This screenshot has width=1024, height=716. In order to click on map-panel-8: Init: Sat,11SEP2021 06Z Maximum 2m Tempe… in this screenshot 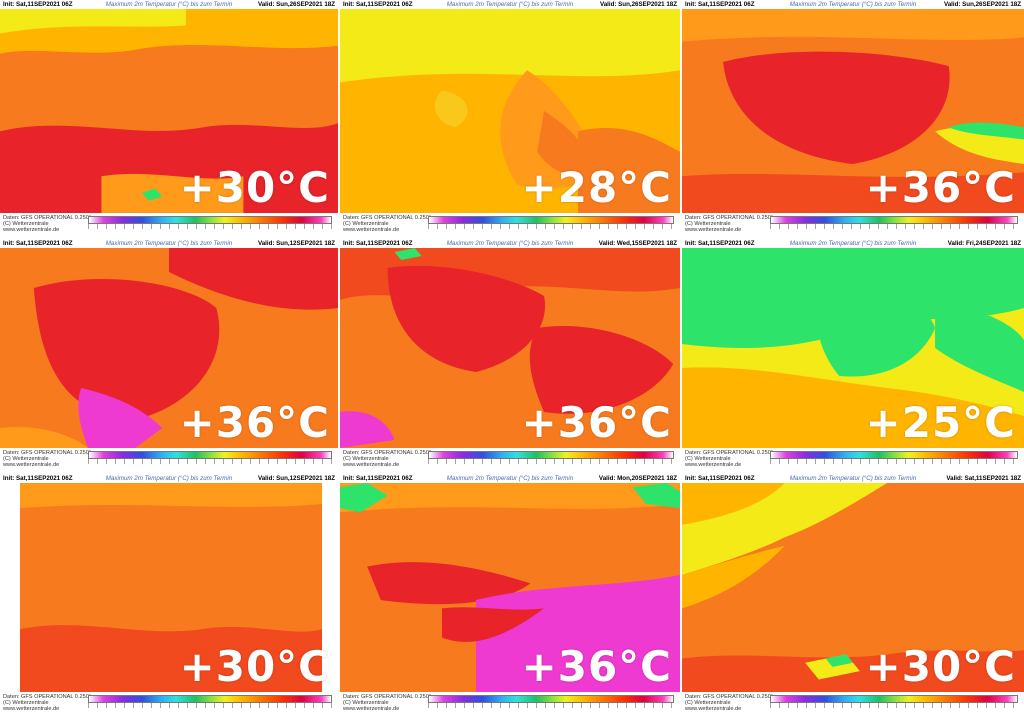, I will do `click(510, 595)`.